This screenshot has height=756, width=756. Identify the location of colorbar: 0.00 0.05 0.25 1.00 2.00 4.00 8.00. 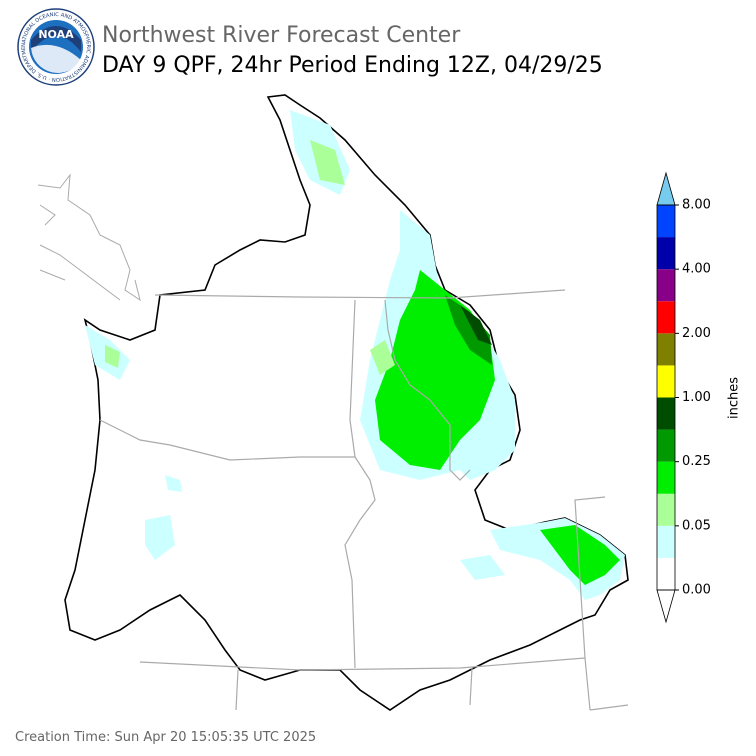
(683, 397).